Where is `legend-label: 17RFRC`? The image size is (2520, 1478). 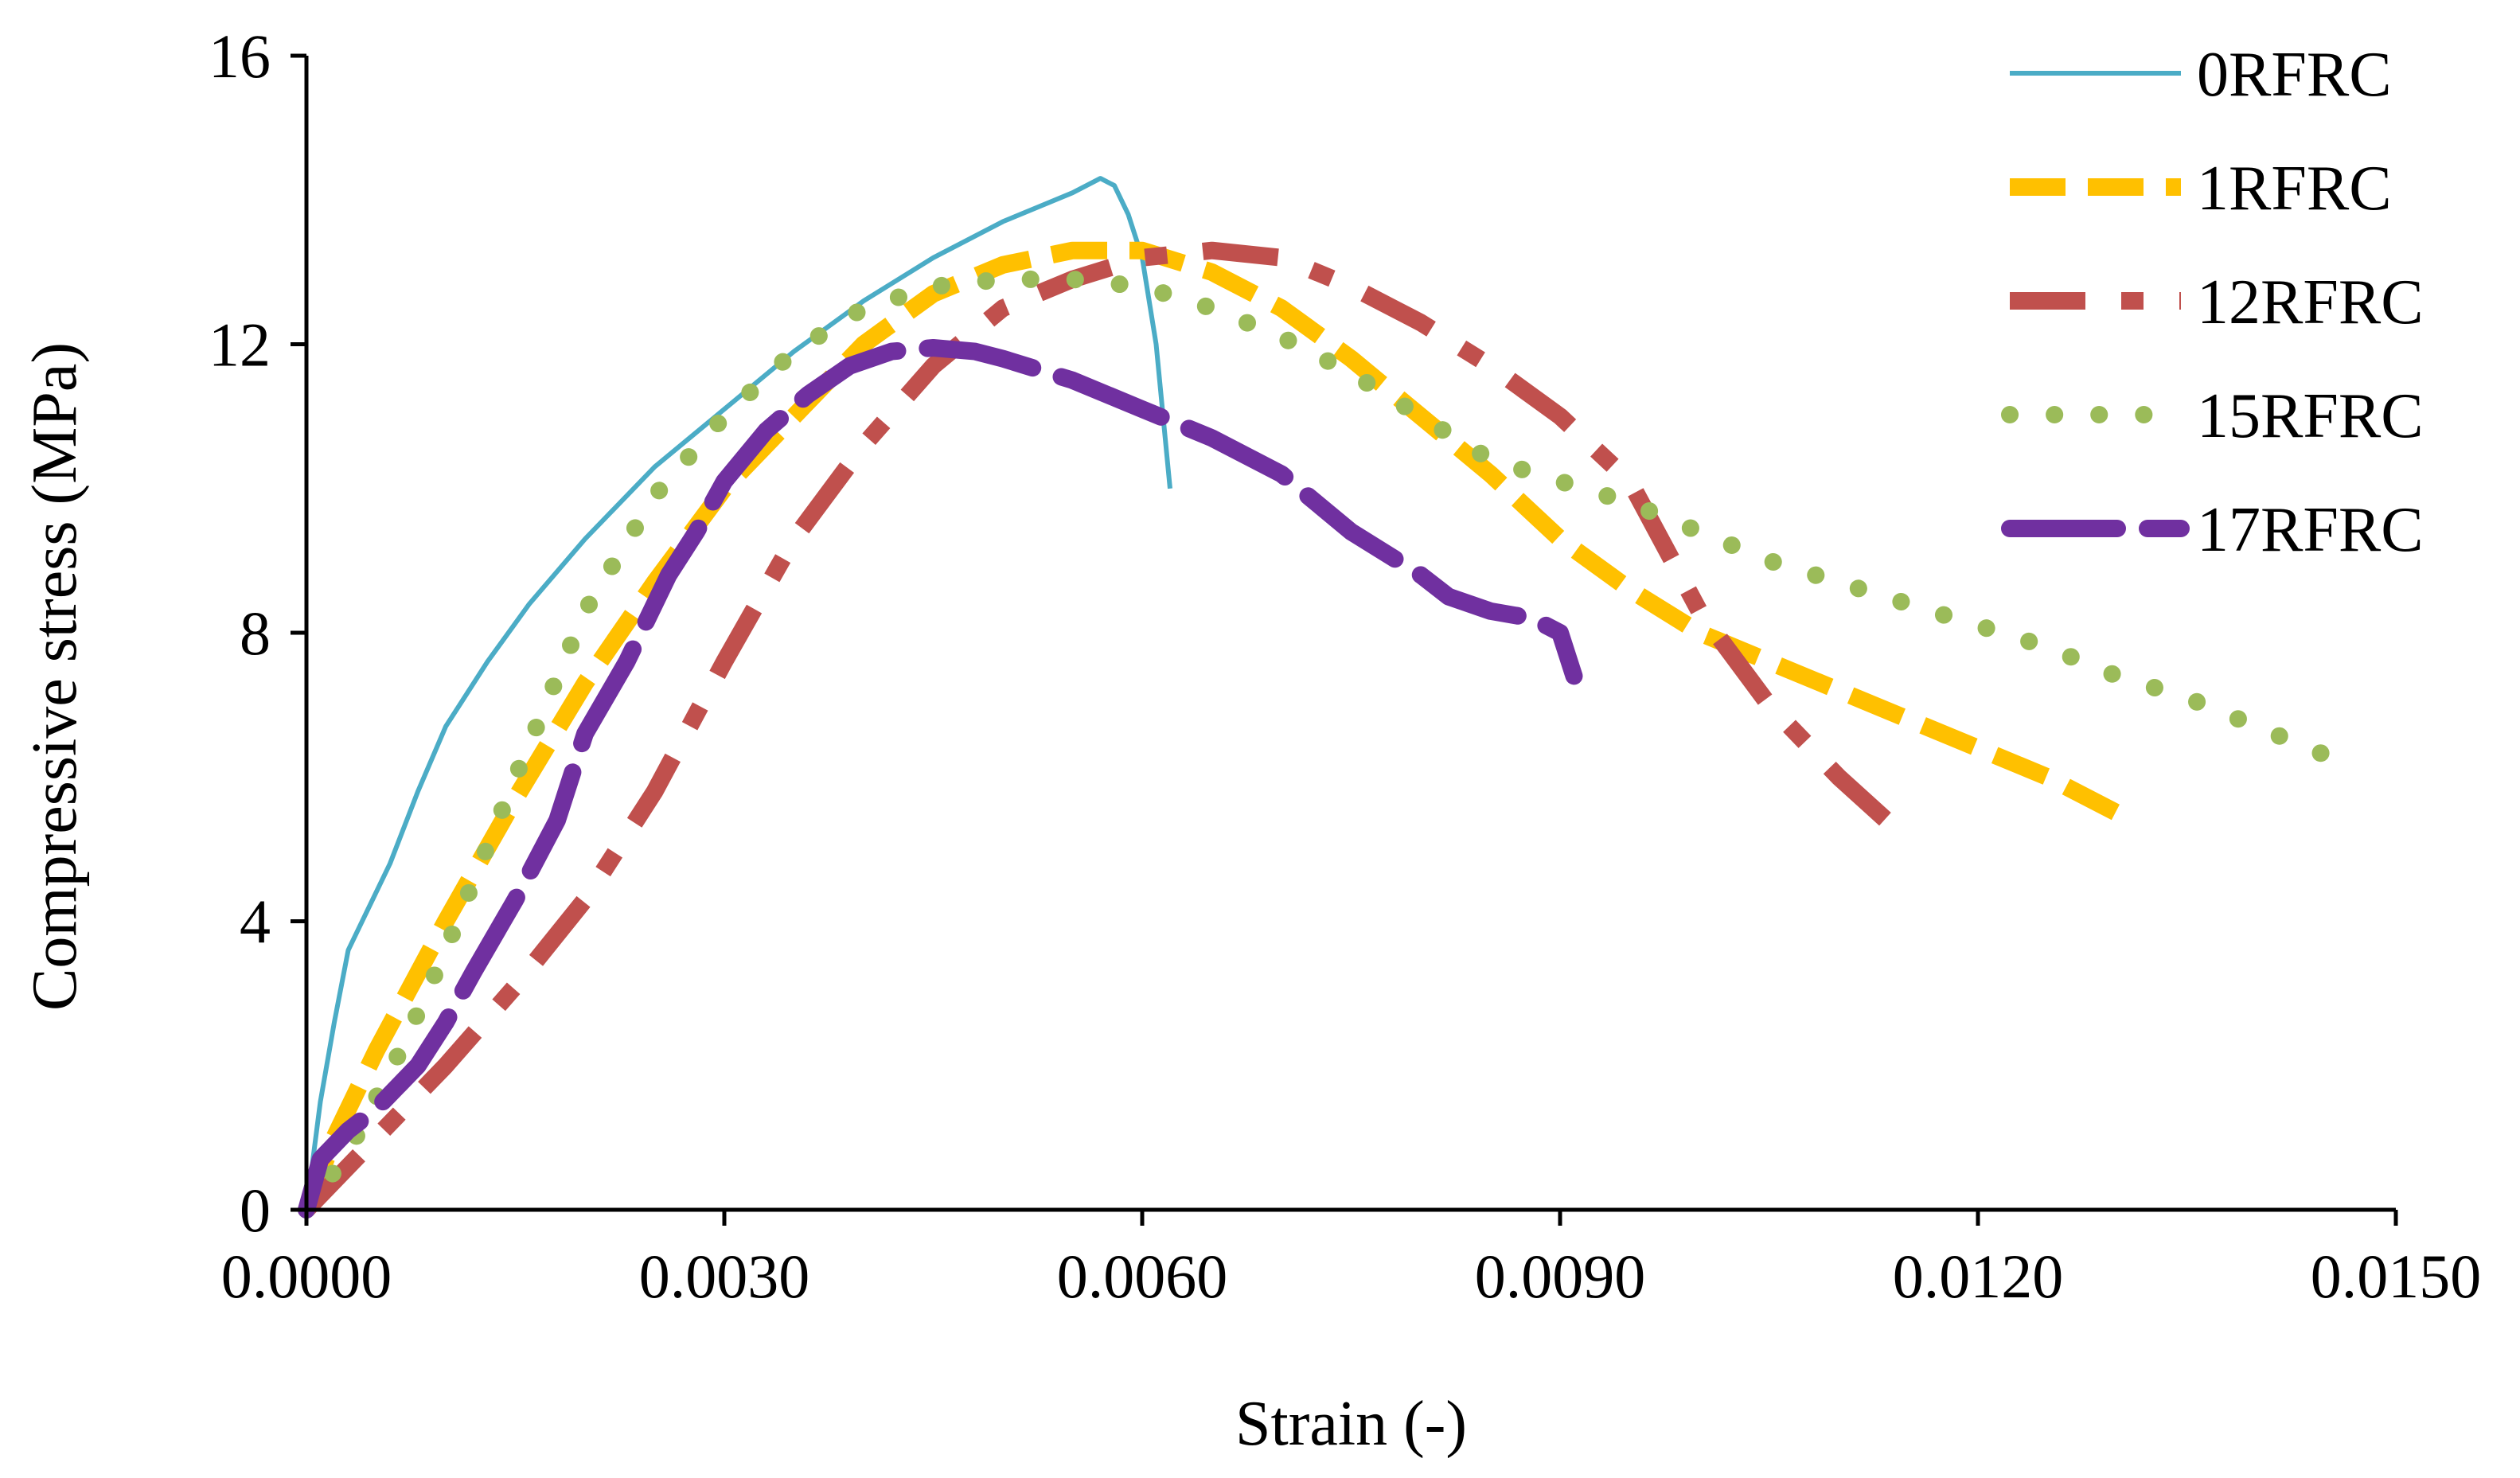 legend-label: 17RFRC is located at coordinates (2310, 530).